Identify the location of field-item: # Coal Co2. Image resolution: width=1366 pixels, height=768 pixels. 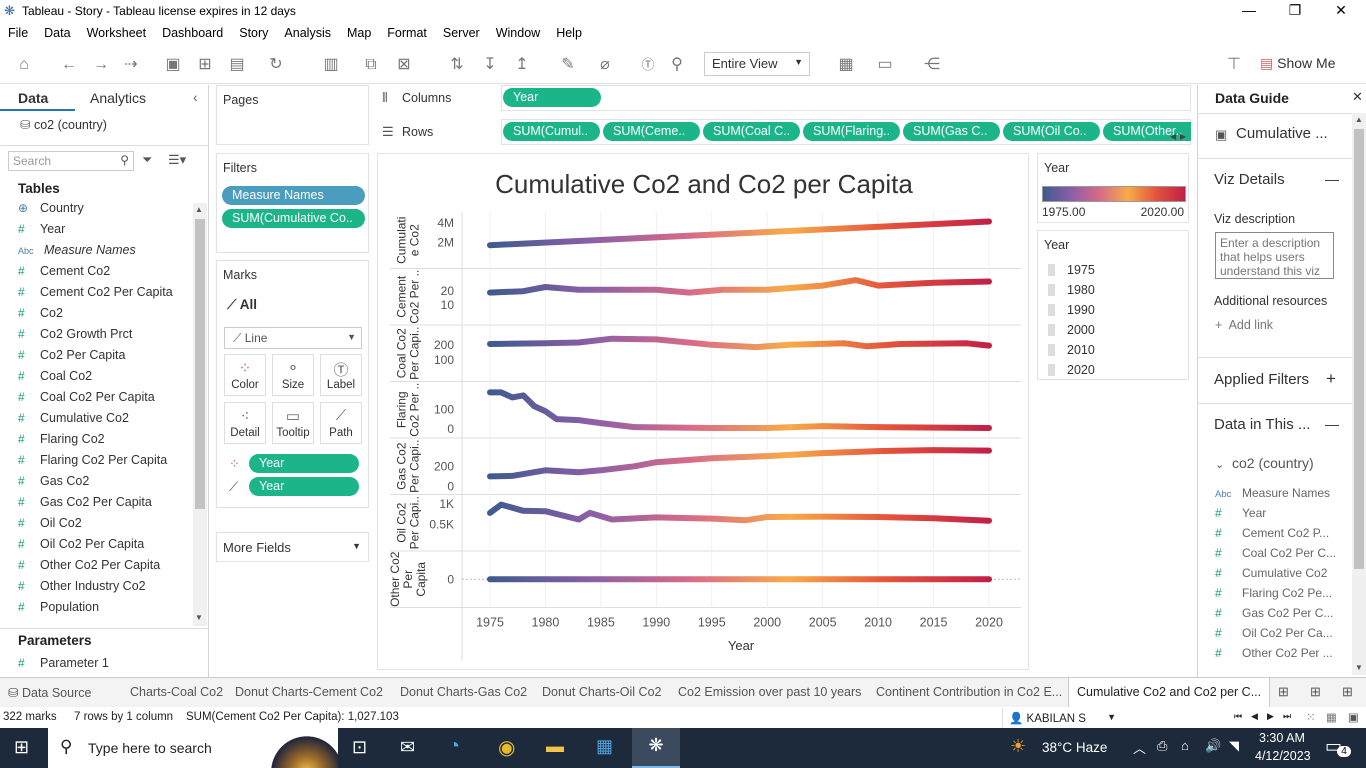
(55, 379).